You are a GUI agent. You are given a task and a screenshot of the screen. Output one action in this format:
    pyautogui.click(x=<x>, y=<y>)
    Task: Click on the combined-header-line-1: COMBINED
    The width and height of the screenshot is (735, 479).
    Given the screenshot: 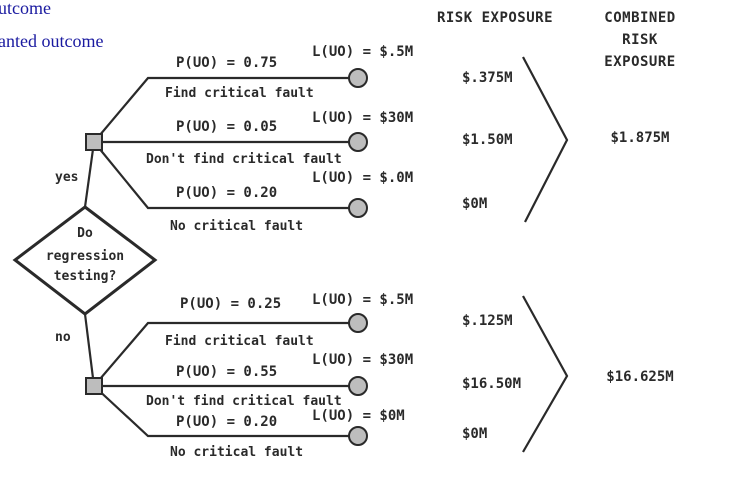 What is the action you would take?
    pyautogui.click(x=639, y=18)
    